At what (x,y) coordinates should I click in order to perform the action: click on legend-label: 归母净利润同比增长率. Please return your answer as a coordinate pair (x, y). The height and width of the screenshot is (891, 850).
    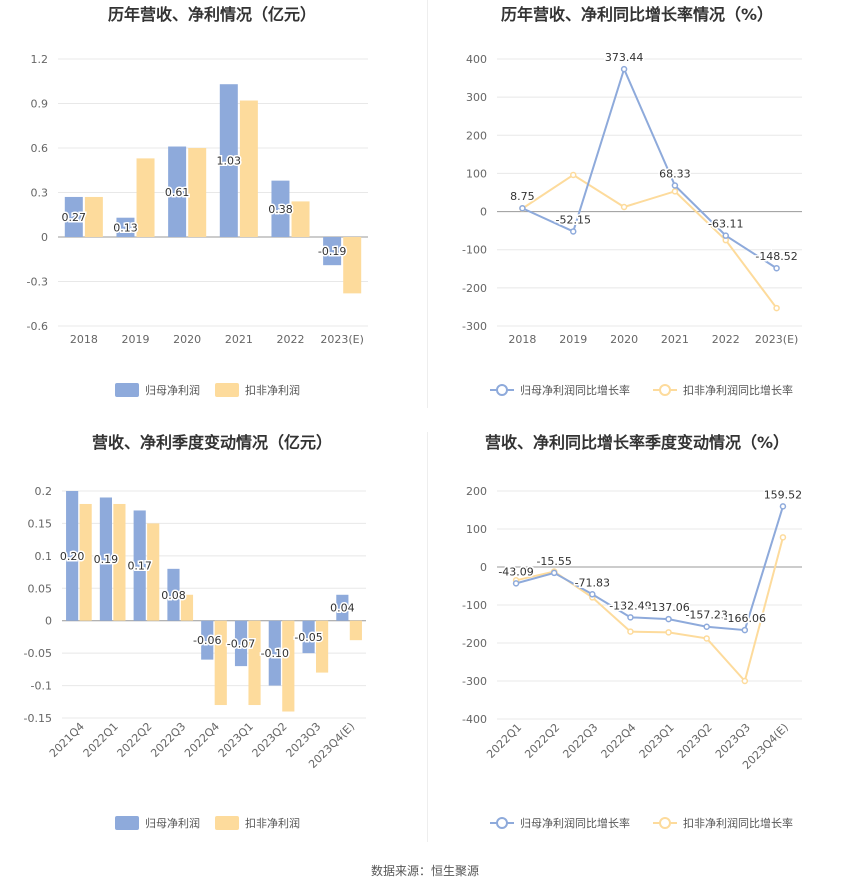
    Looking at the image, I should click on (575, 390).